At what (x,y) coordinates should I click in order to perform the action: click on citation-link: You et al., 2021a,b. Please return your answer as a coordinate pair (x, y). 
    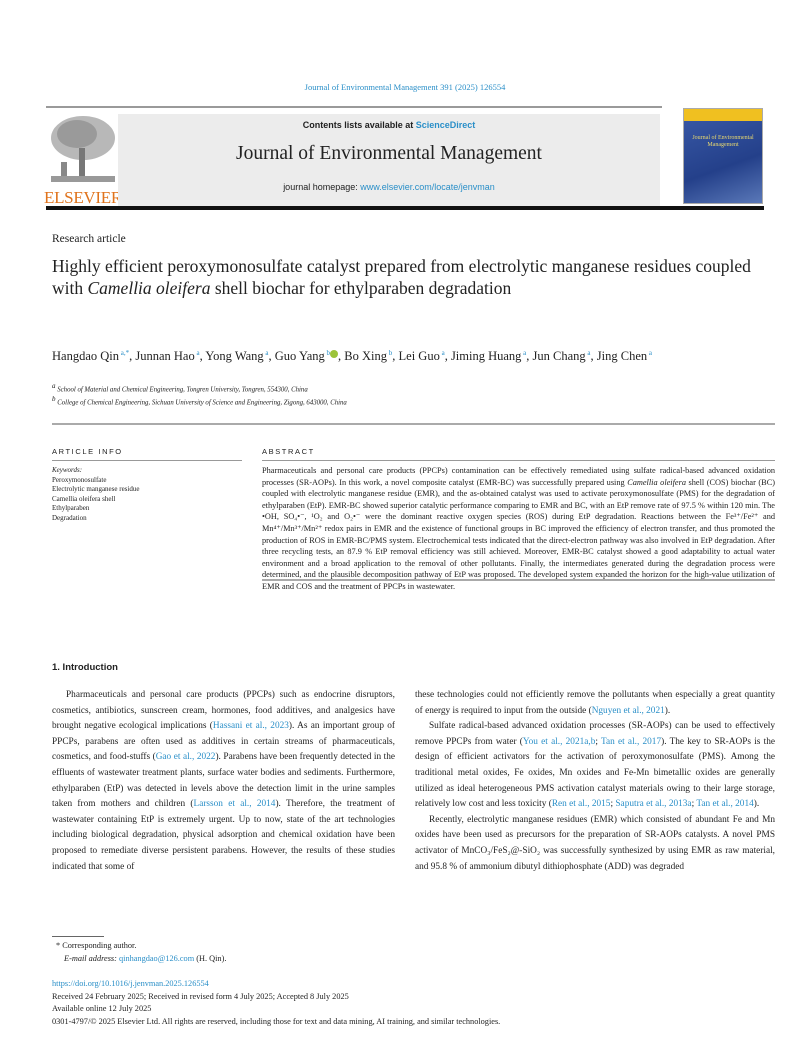
    Looking at the image, I should click on (559, 741).